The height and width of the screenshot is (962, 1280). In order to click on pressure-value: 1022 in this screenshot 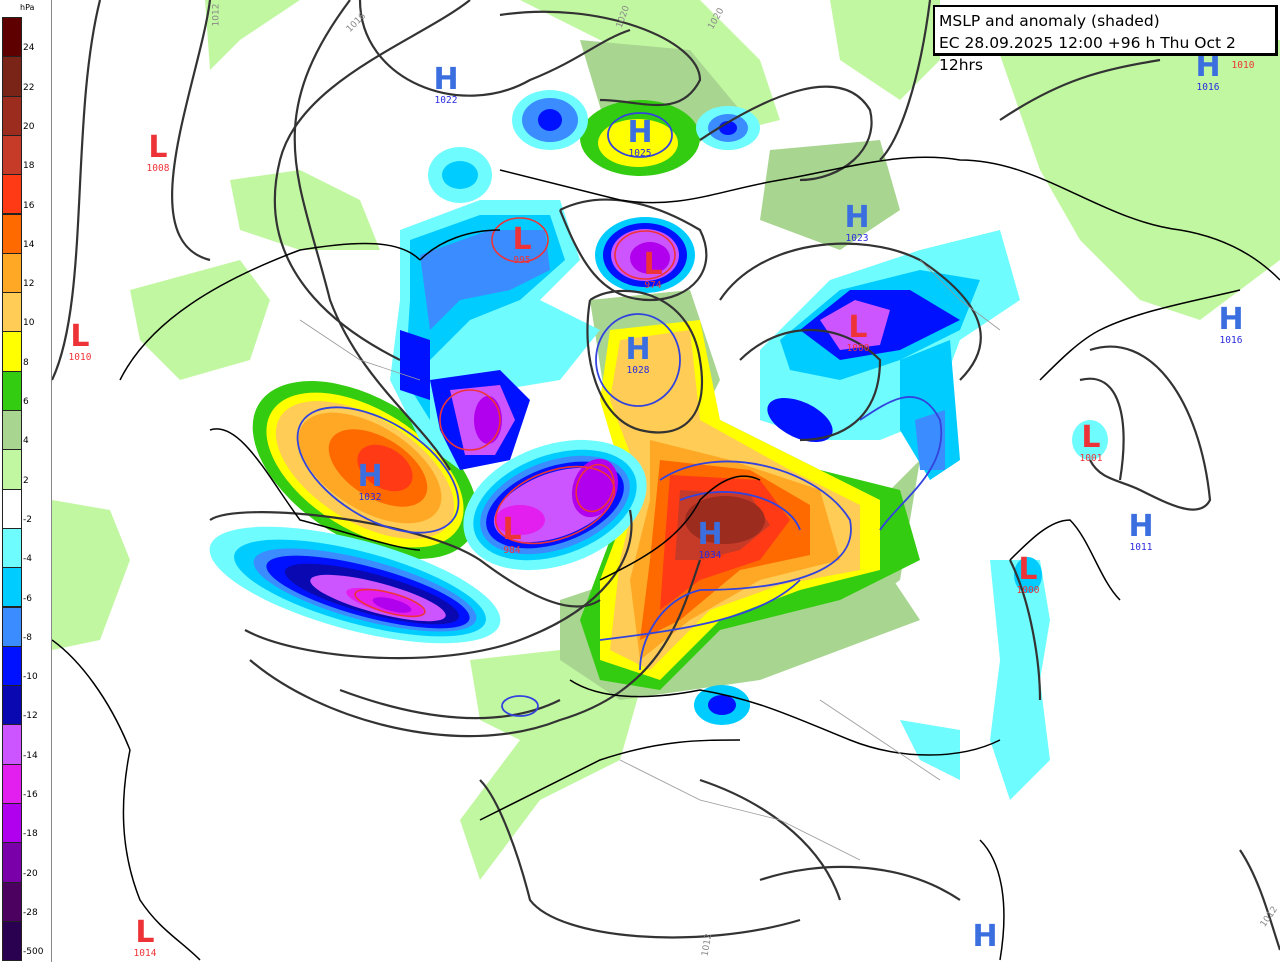, I will do `click(446, 100)`.